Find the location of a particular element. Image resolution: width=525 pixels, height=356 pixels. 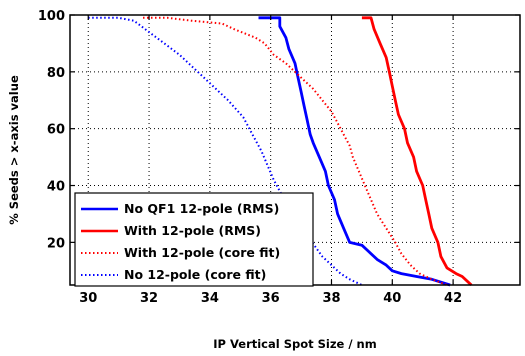

legend-item: No QF1 12-pole (RMS) is located at coordinates (180, 208).